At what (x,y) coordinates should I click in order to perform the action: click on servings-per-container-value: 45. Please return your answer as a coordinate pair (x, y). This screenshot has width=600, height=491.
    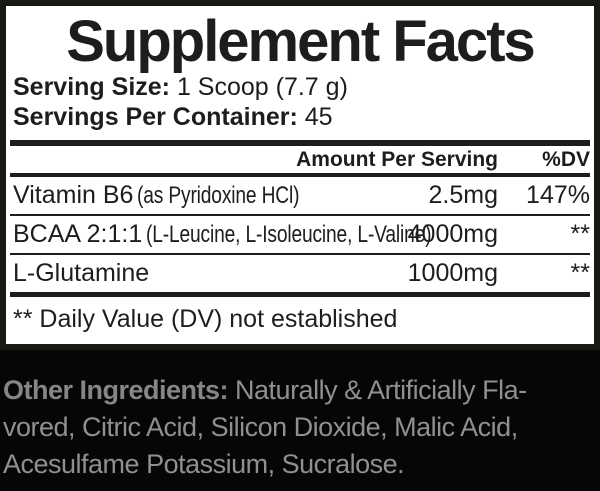
    Looking at the image, I should click on (318, 117).